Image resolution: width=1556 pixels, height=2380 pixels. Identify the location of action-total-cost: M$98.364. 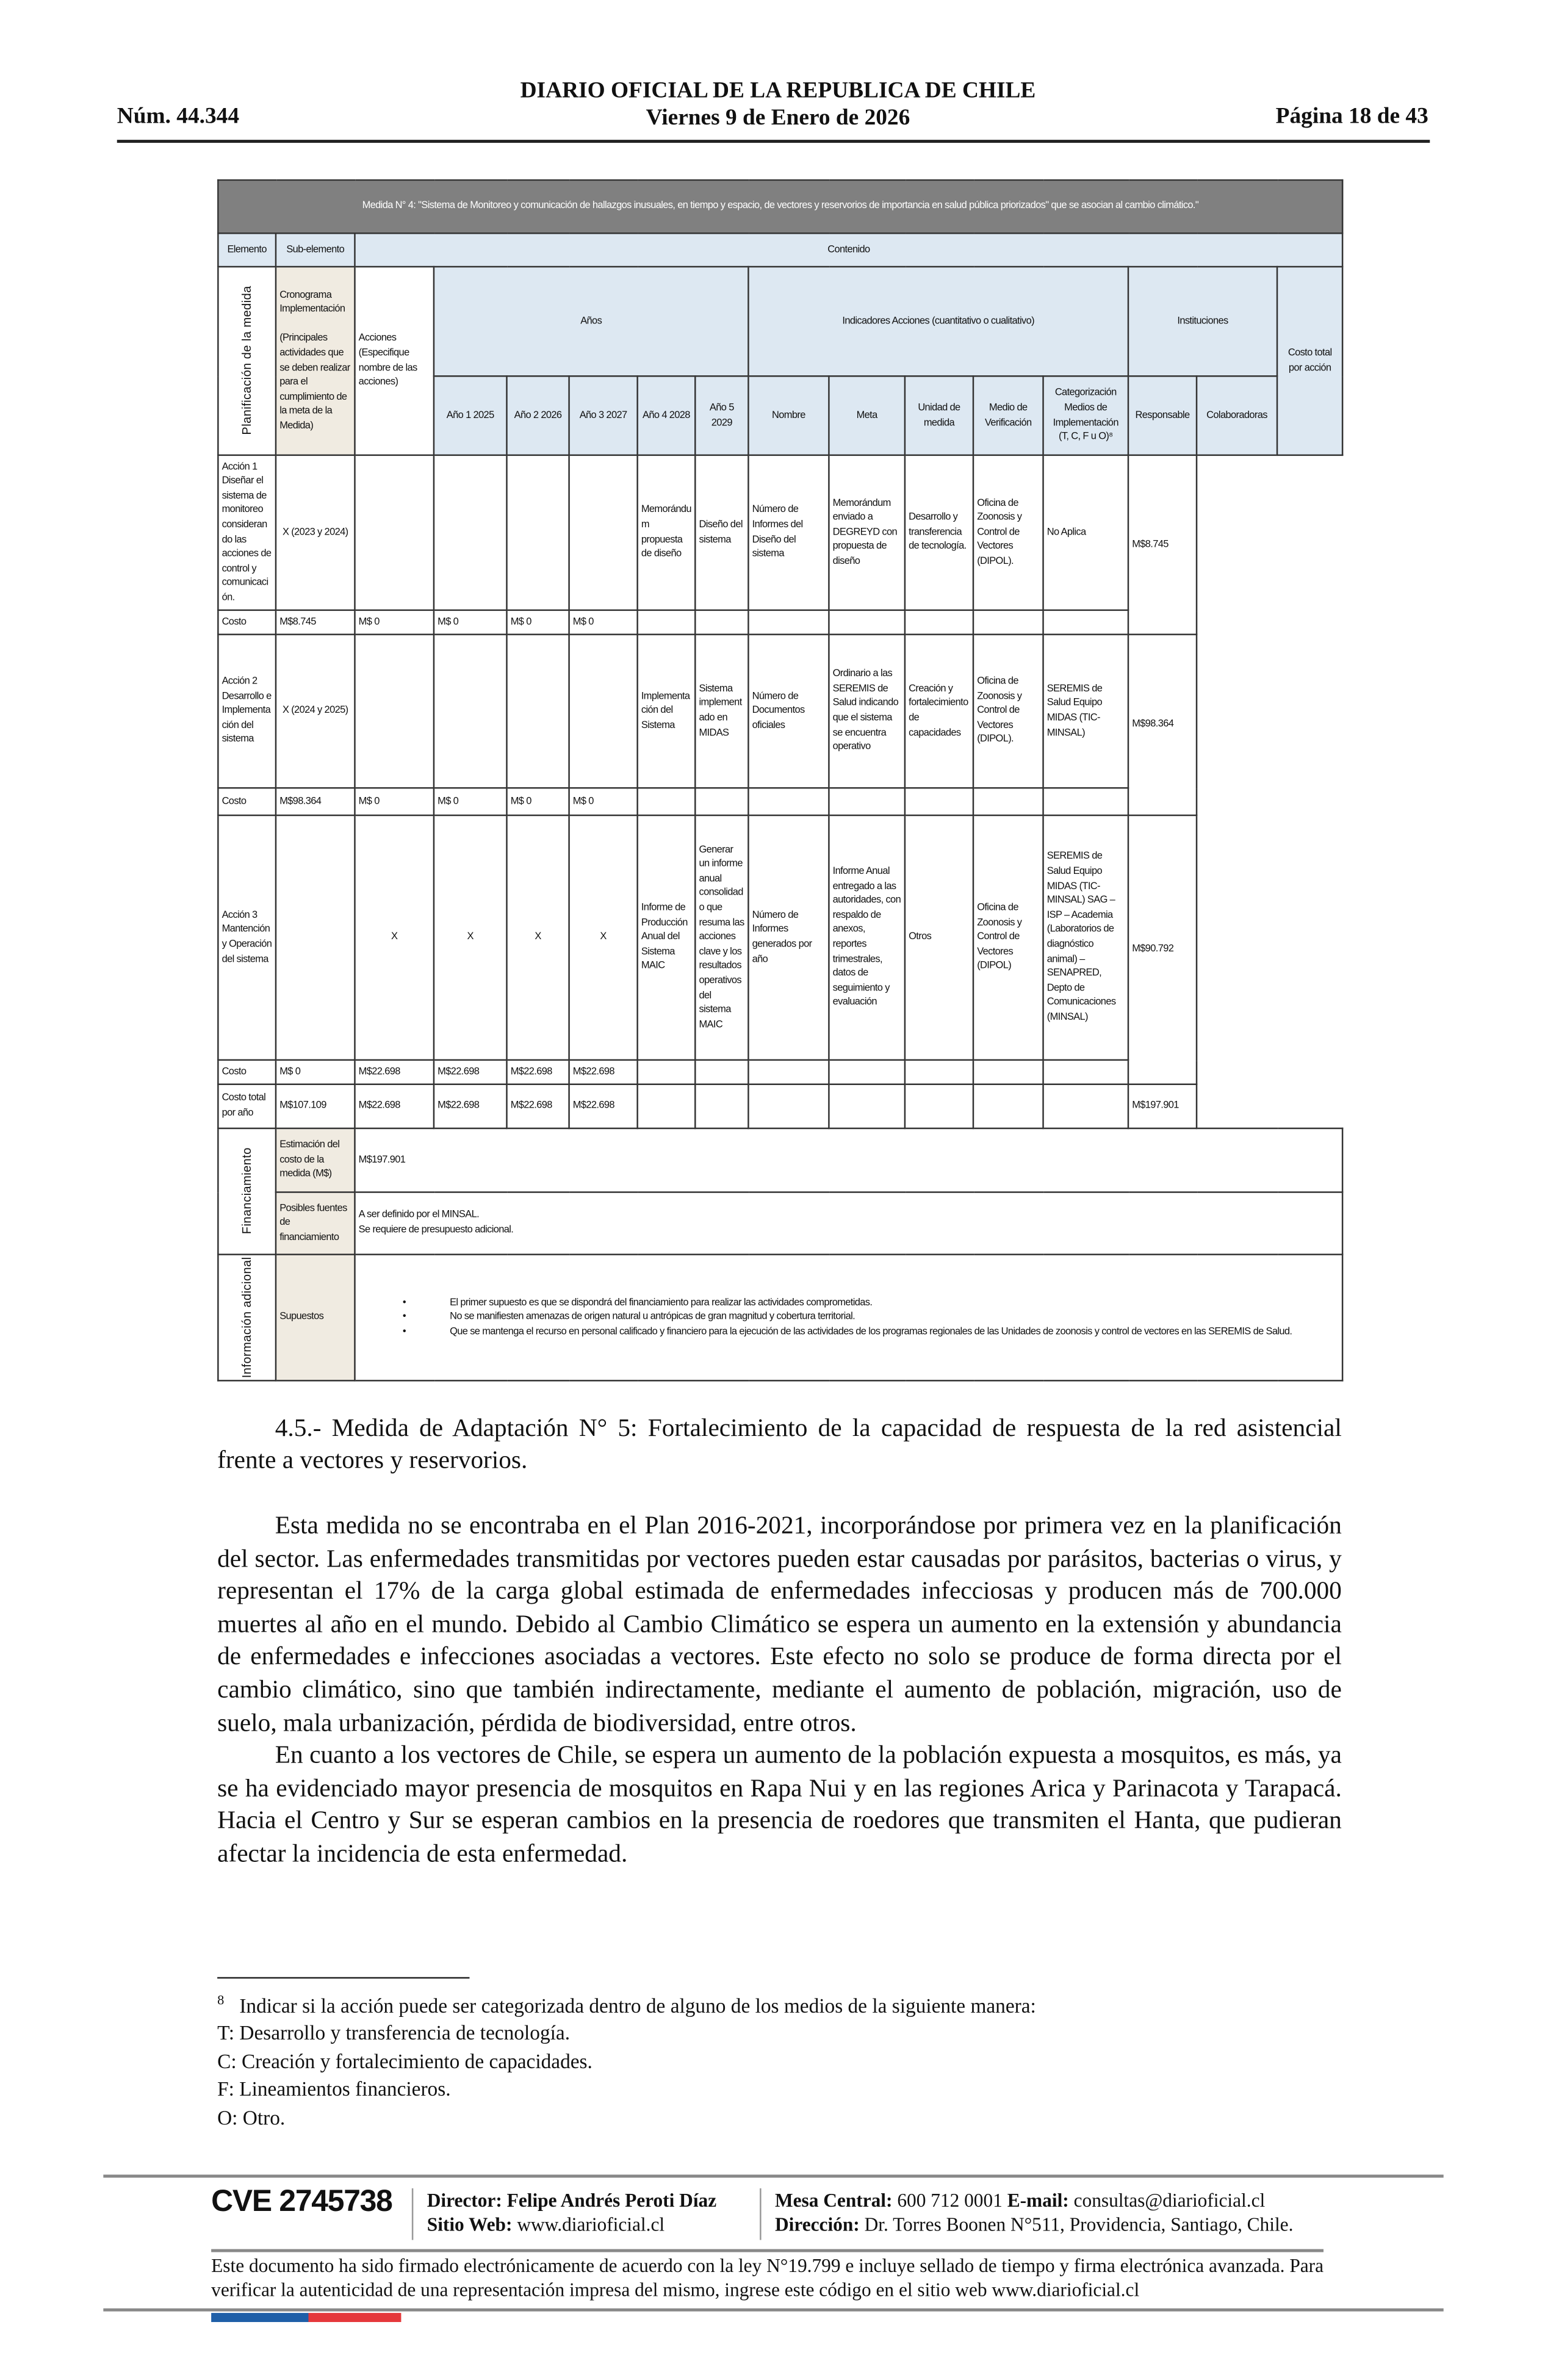
(1162, 725).